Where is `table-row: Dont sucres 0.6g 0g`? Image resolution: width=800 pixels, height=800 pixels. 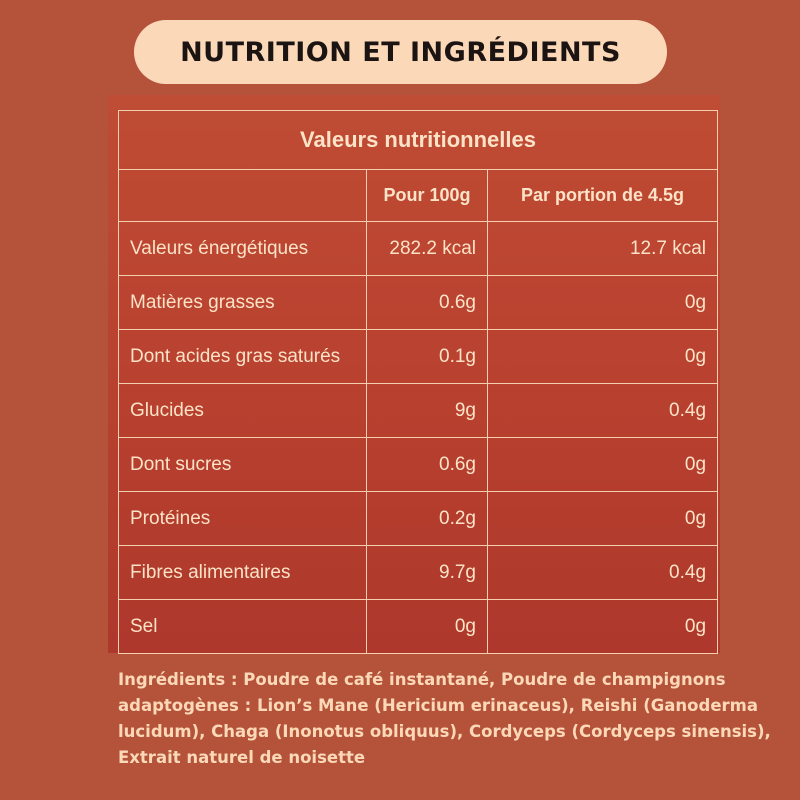 table-row: Dont sucres 0.6g 0g is located at coordinates (418, 464).